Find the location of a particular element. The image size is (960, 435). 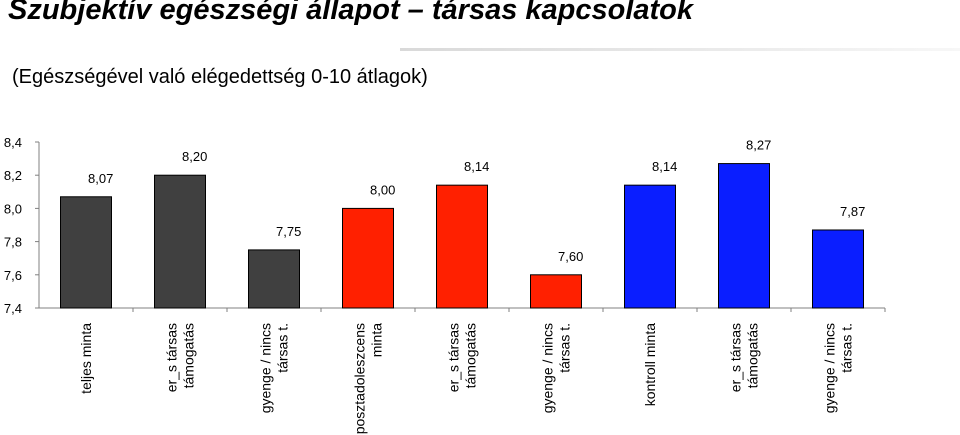

y-tick-label: 8,4 is located at coordinates (13, 142).